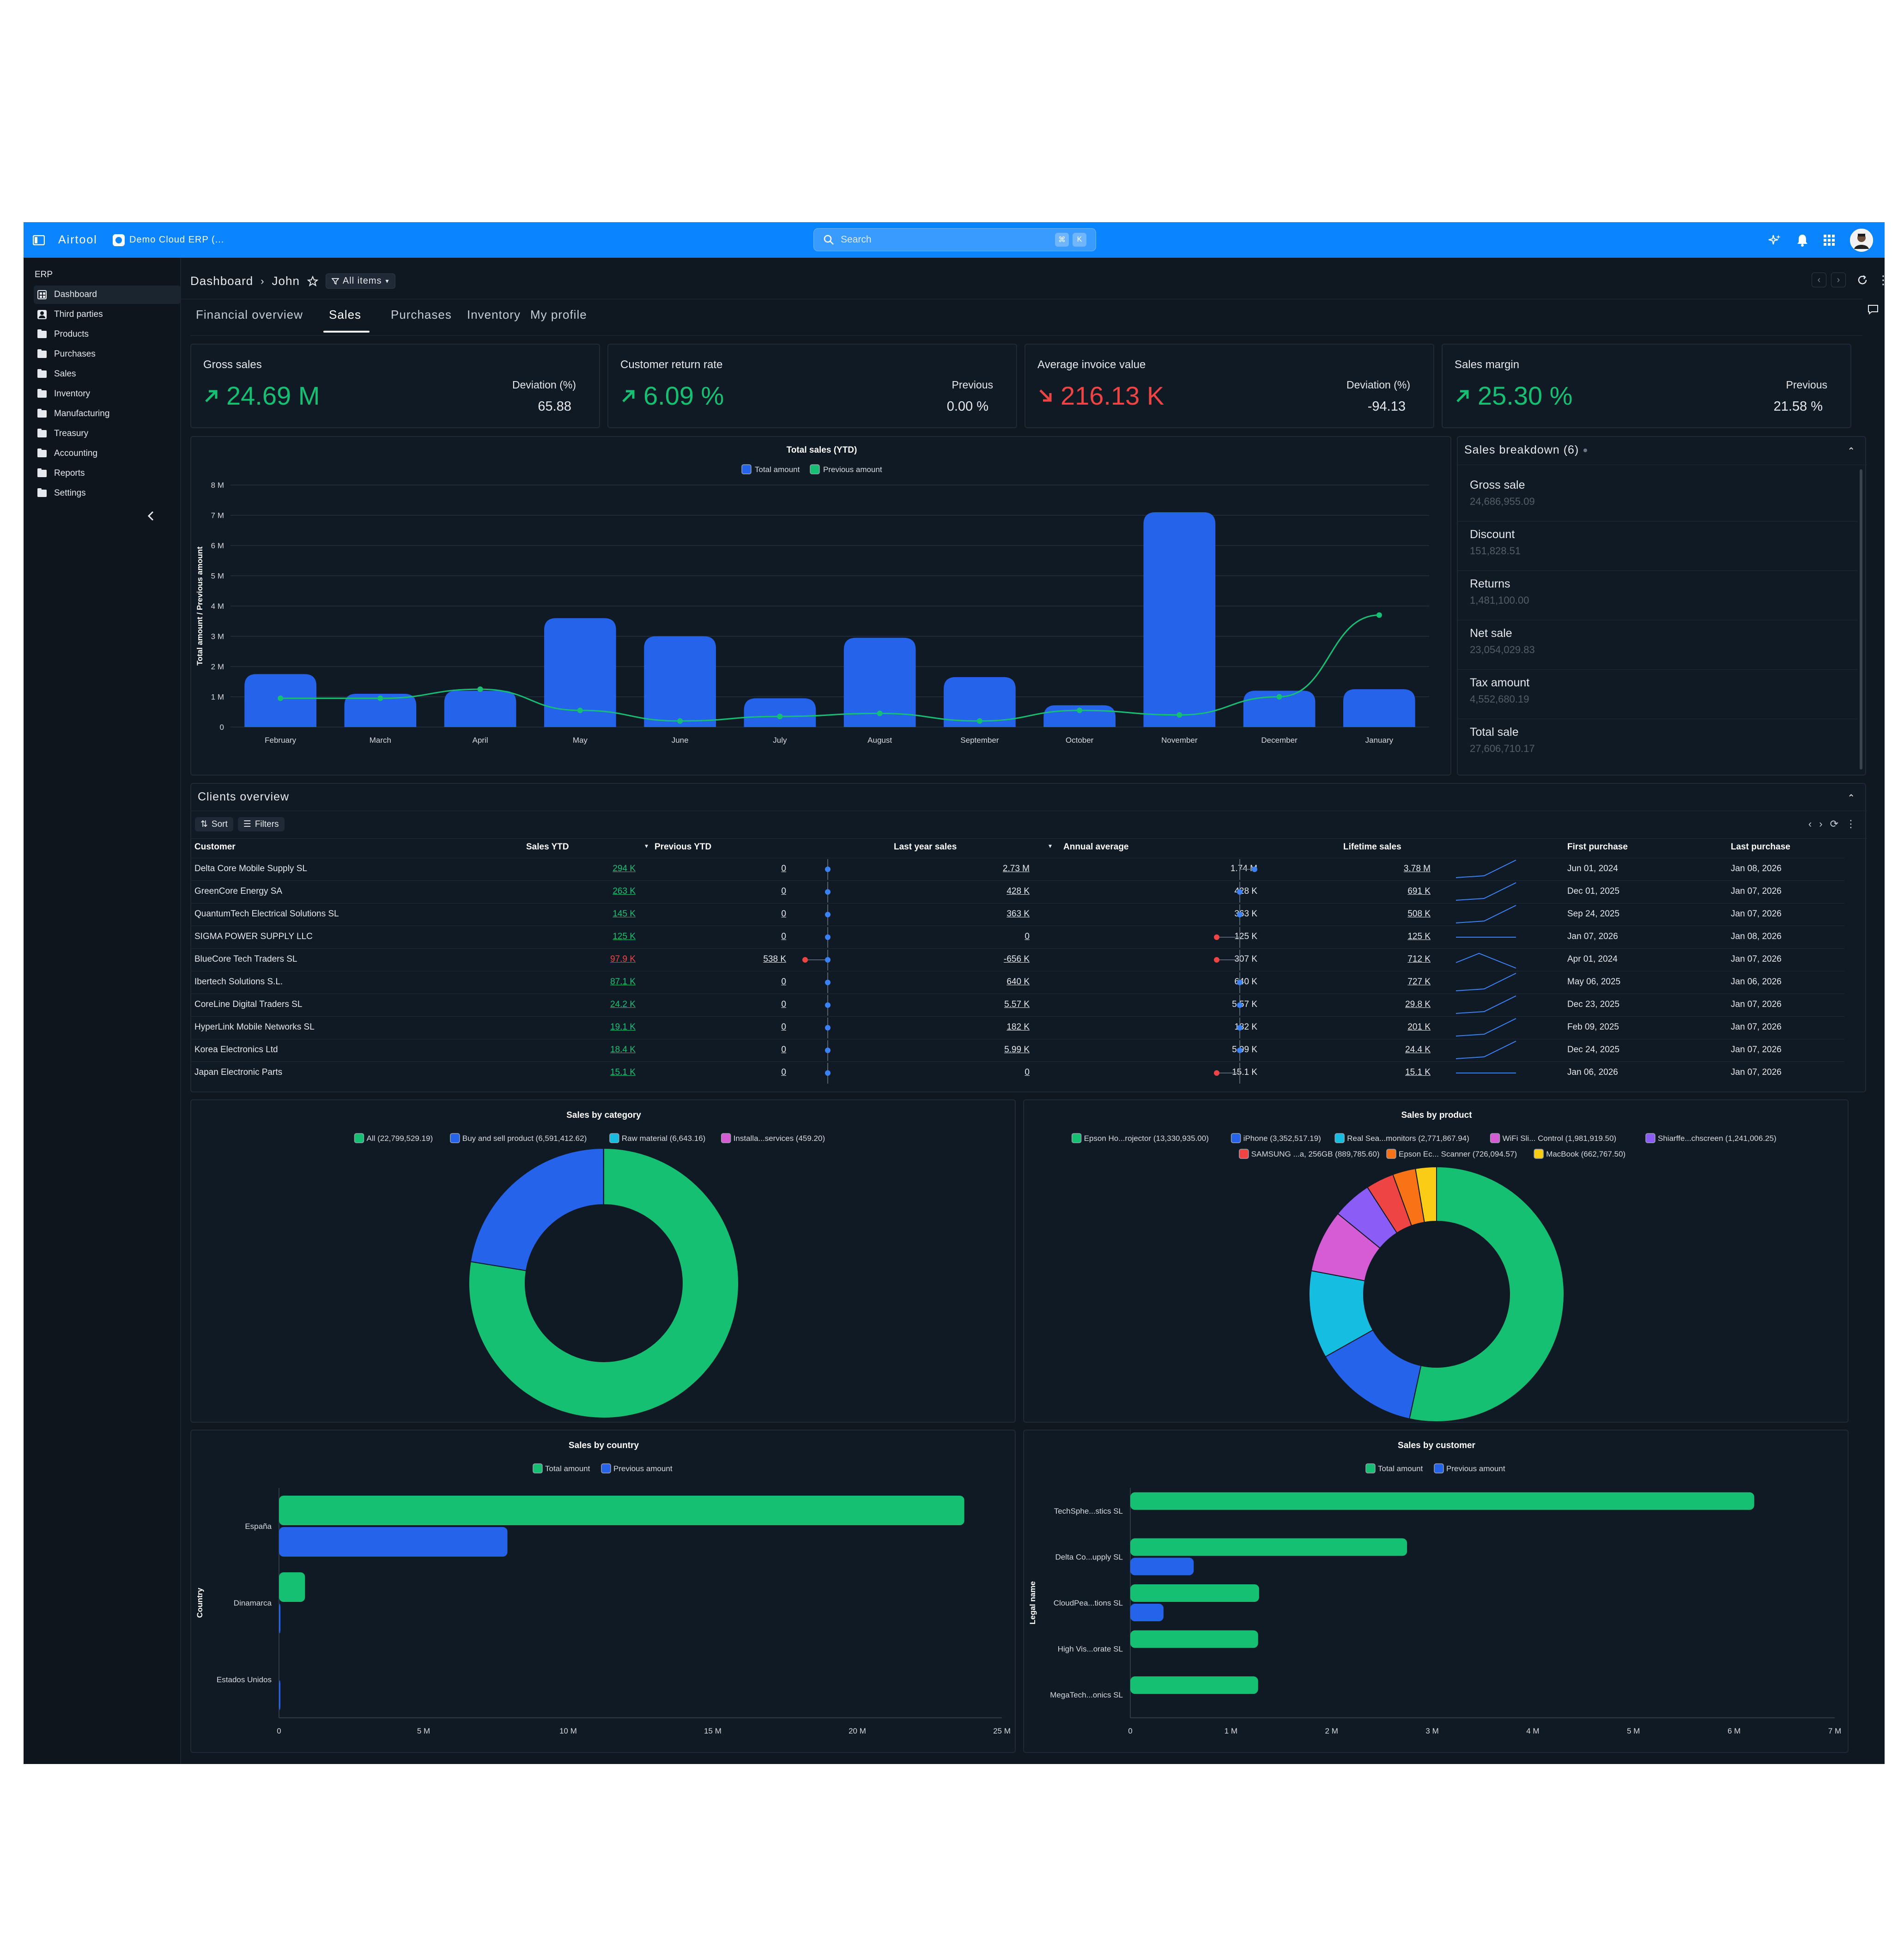  What do you see at coordinates (1418, 1072) in the screenshot?
I see `cell-life: 15.1 K` at bounding box center [1418, 1072].